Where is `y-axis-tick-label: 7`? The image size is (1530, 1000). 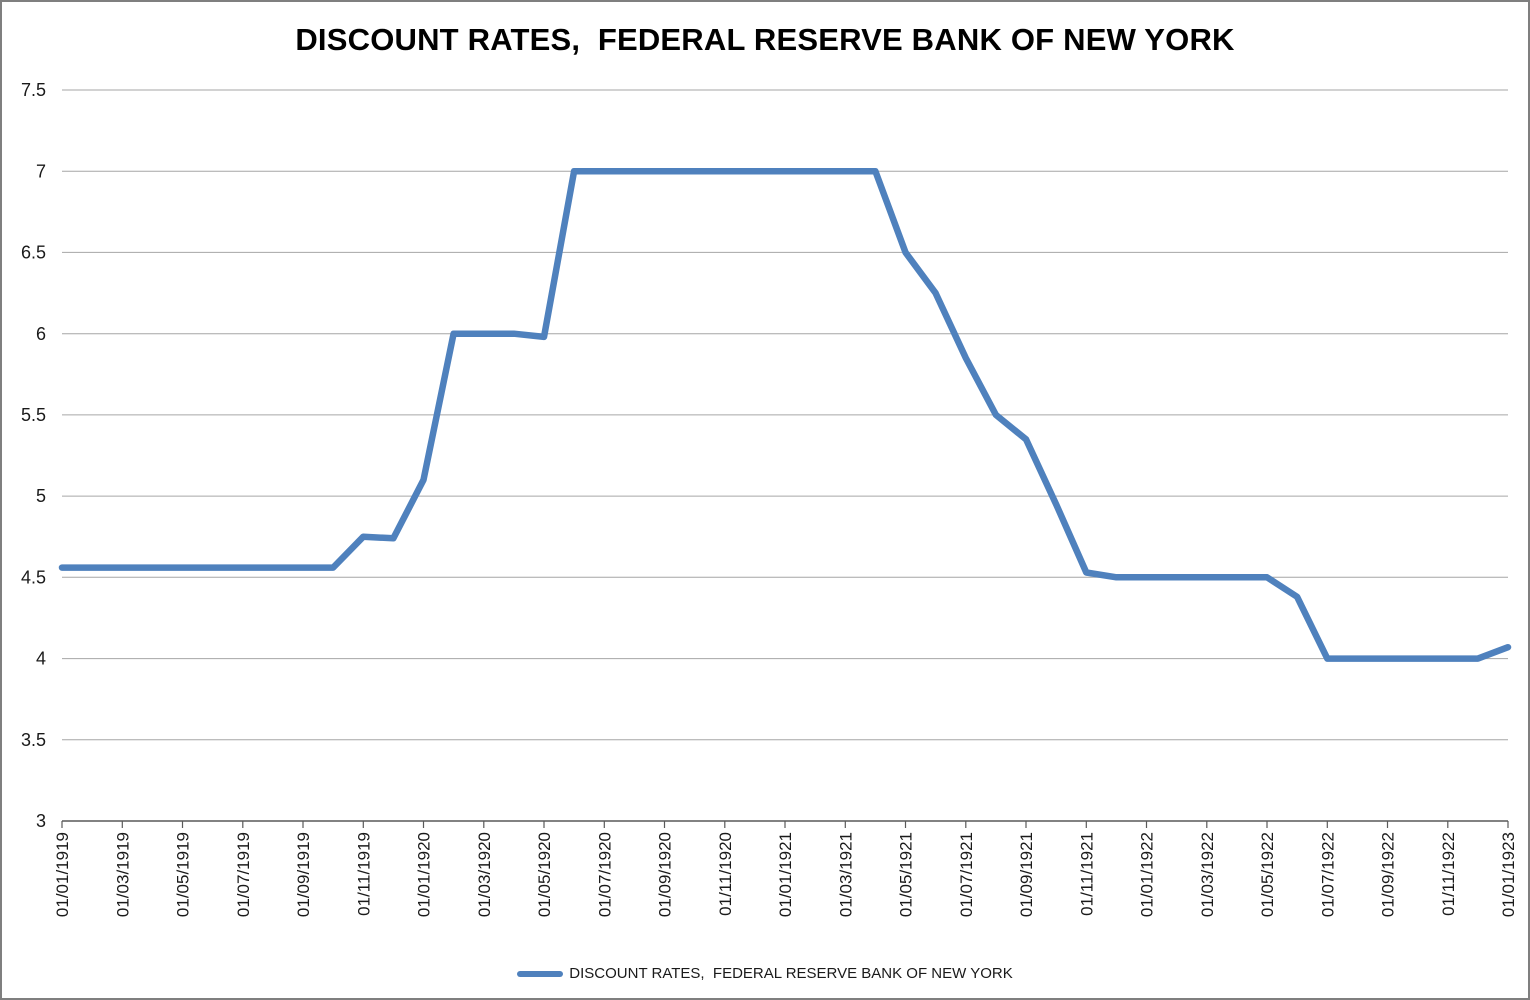 y-axis-tick-label: 7 is located at coordinates (41, 171).